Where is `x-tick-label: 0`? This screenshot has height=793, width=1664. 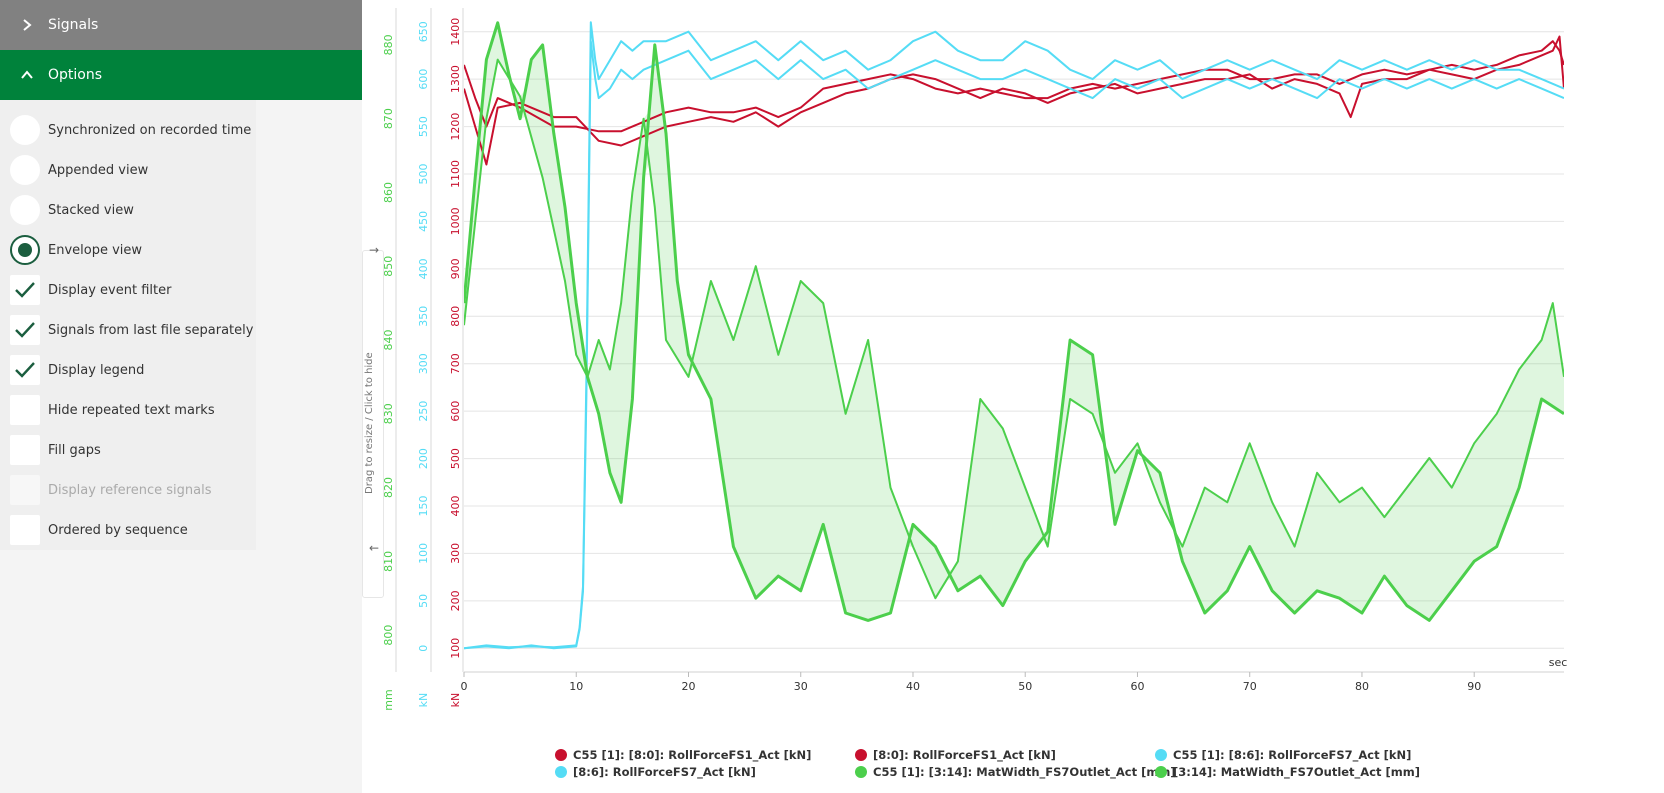 x-tick-label: 0 is located at coordinates (464, 686).